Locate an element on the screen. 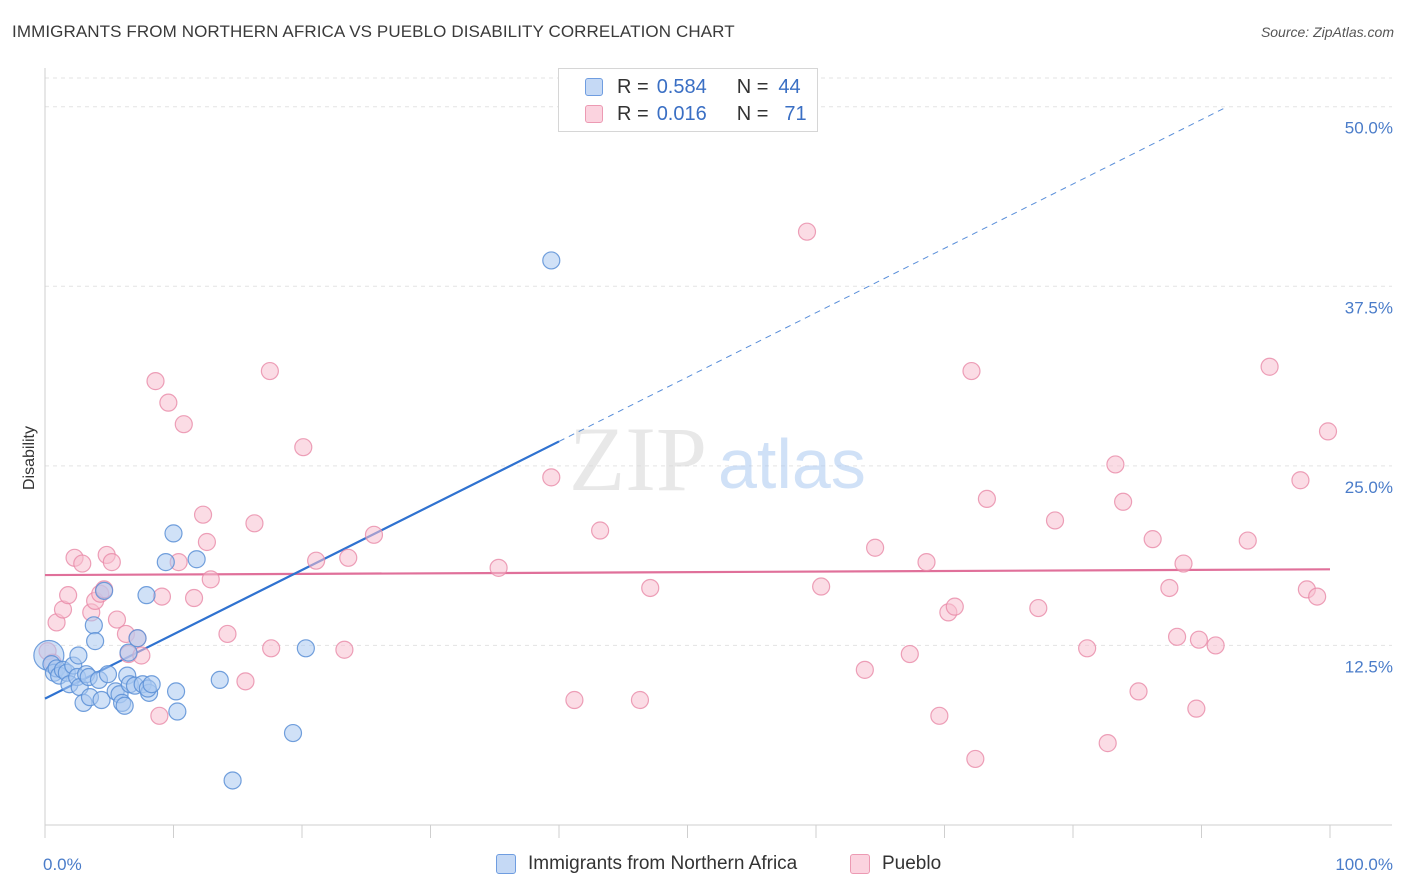 This screenshot has width=1406, height=892. bottom-legend-swatch-blue is located at coordinates (506, 864).